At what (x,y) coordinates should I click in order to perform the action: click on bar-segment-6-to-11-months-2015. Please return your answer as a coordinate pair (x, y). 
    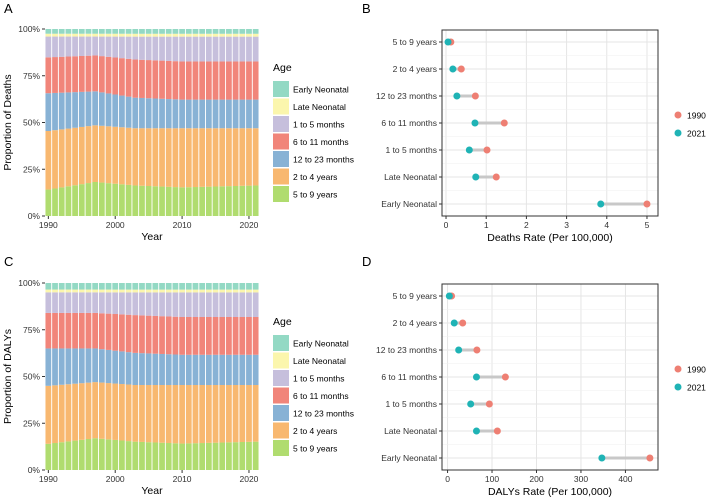
    Looking at the image, I should click on (215, 80).